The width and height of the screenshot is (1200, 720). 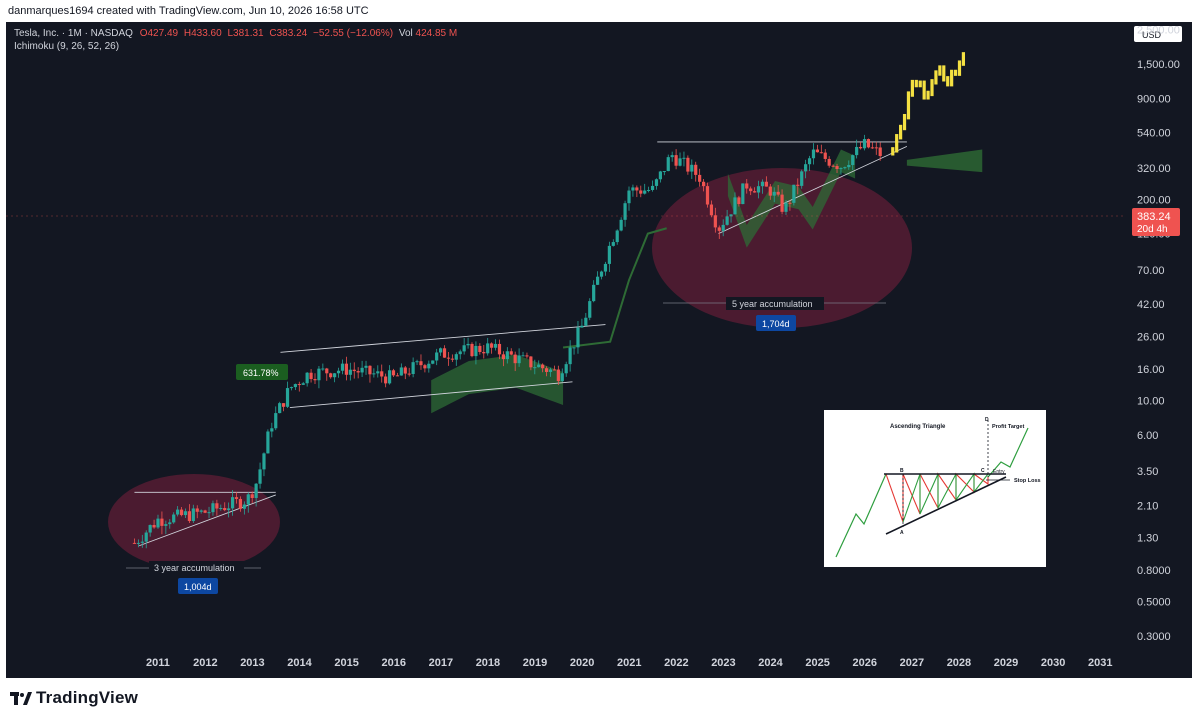 What do you see at coordinates (1154, 637) in the screenshot?
I see `y-tick-label: 0.3000` at bounding box center [1154, 637].